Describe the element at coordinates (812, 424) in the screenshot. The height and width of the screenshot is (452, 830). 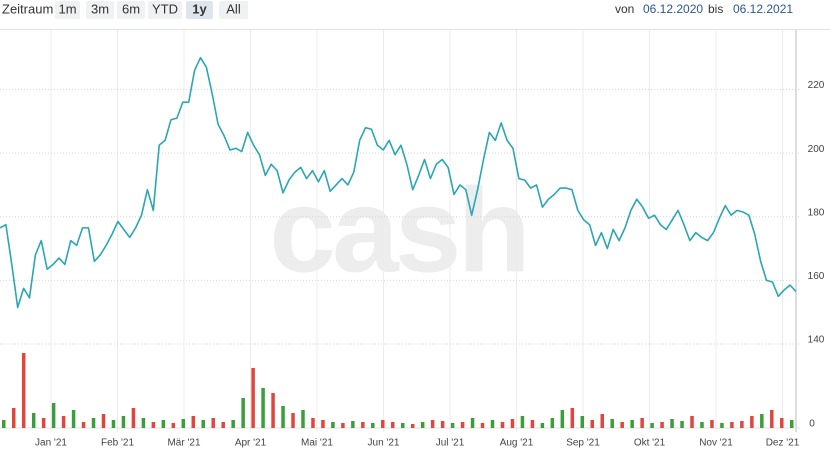
I see `volume-tick-label: 0` at that location.